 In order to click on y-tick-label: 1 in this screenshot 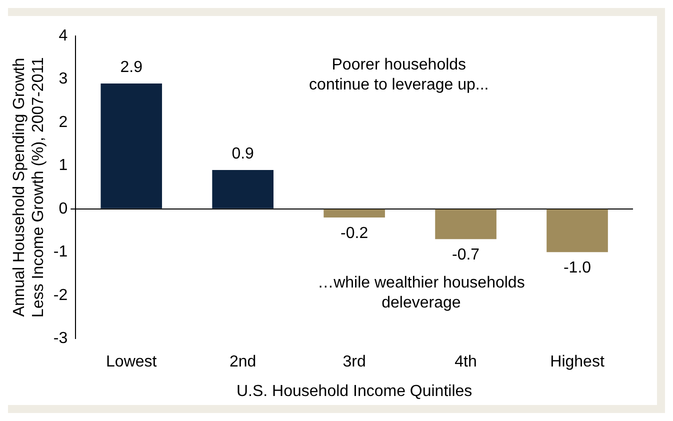, I will do `click(63, 165)`.